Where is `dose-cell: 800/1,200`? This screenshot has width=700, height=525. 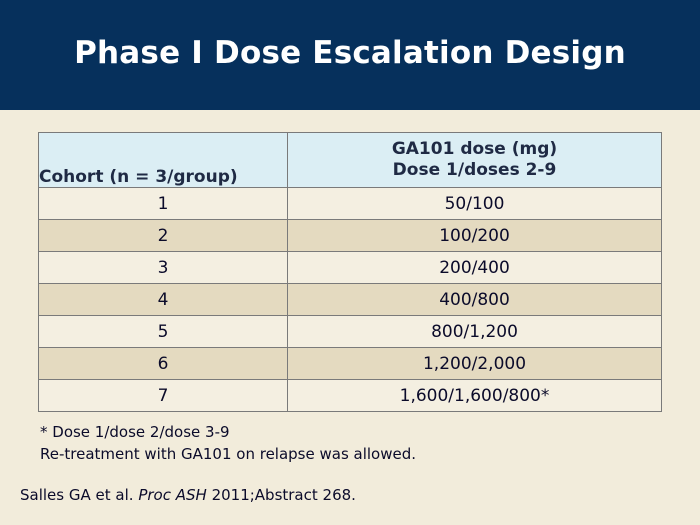 dose-cell: 800/1,200 is located at coordinates (474, 331).